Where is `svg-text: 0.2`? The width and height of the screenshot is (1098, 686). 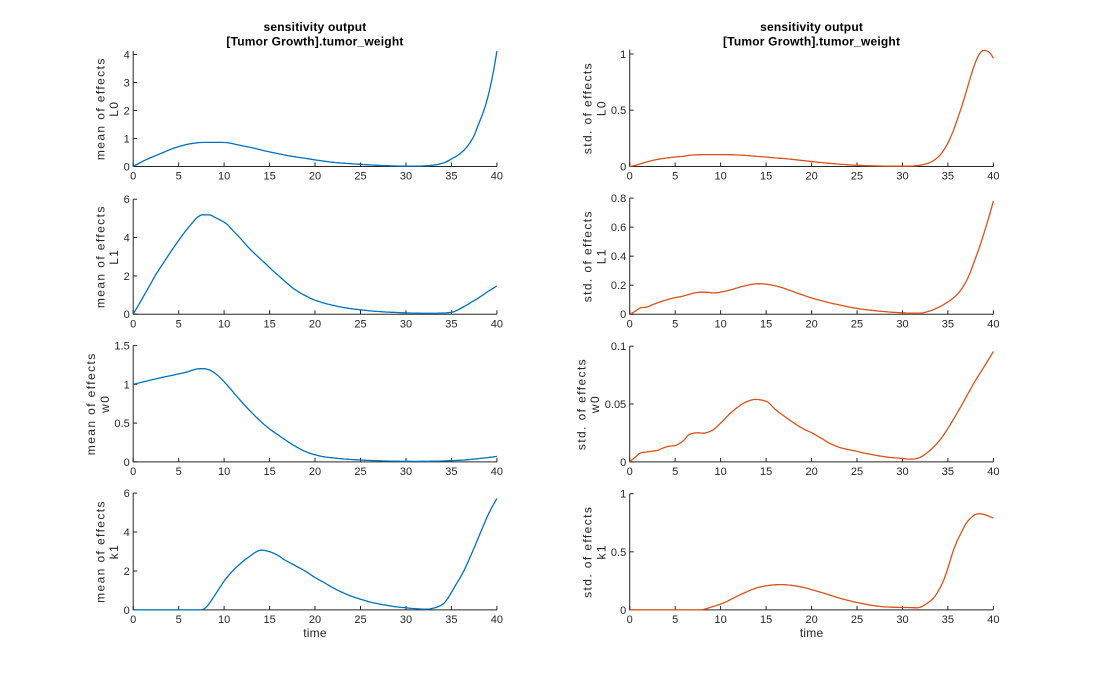 svg-text: 0.2 is located at coordinates (618, 286).